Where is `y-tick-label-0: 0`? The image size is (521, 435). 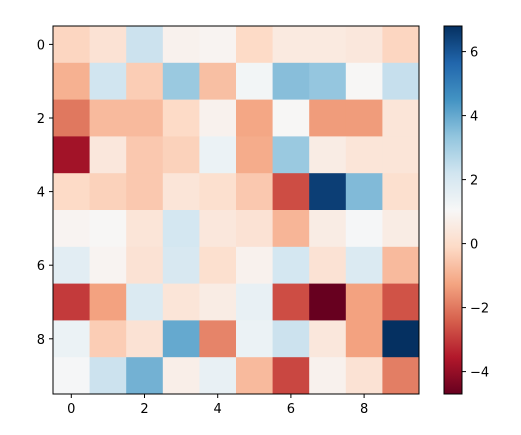 y-tick-label-0: 0 is located at coordinates (41, 45).